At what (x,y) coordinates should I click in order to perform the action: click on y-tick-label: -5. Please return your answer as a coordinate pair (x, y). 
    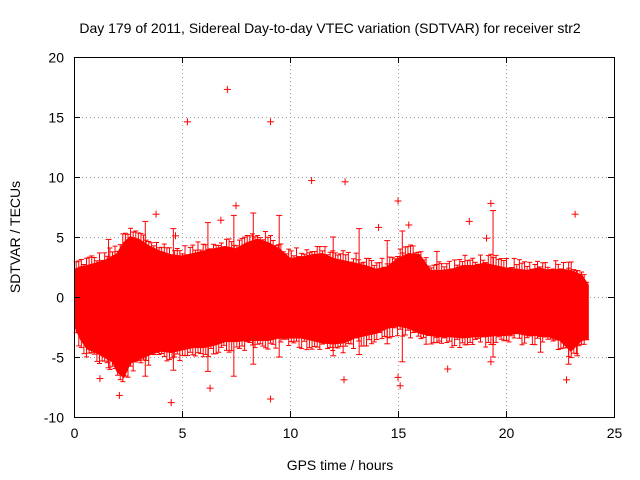
    Looking at the image, I should click on (58, 358).